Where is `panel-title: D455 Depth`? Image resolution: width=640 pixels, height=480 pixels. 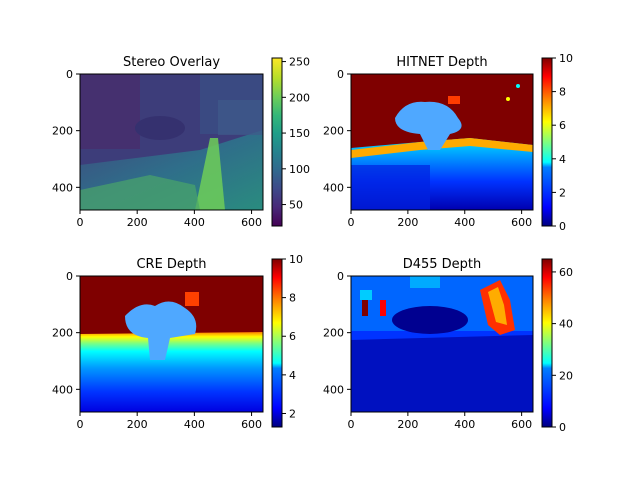 panel-title: D455 Depth is located at coordinates (442, 264).